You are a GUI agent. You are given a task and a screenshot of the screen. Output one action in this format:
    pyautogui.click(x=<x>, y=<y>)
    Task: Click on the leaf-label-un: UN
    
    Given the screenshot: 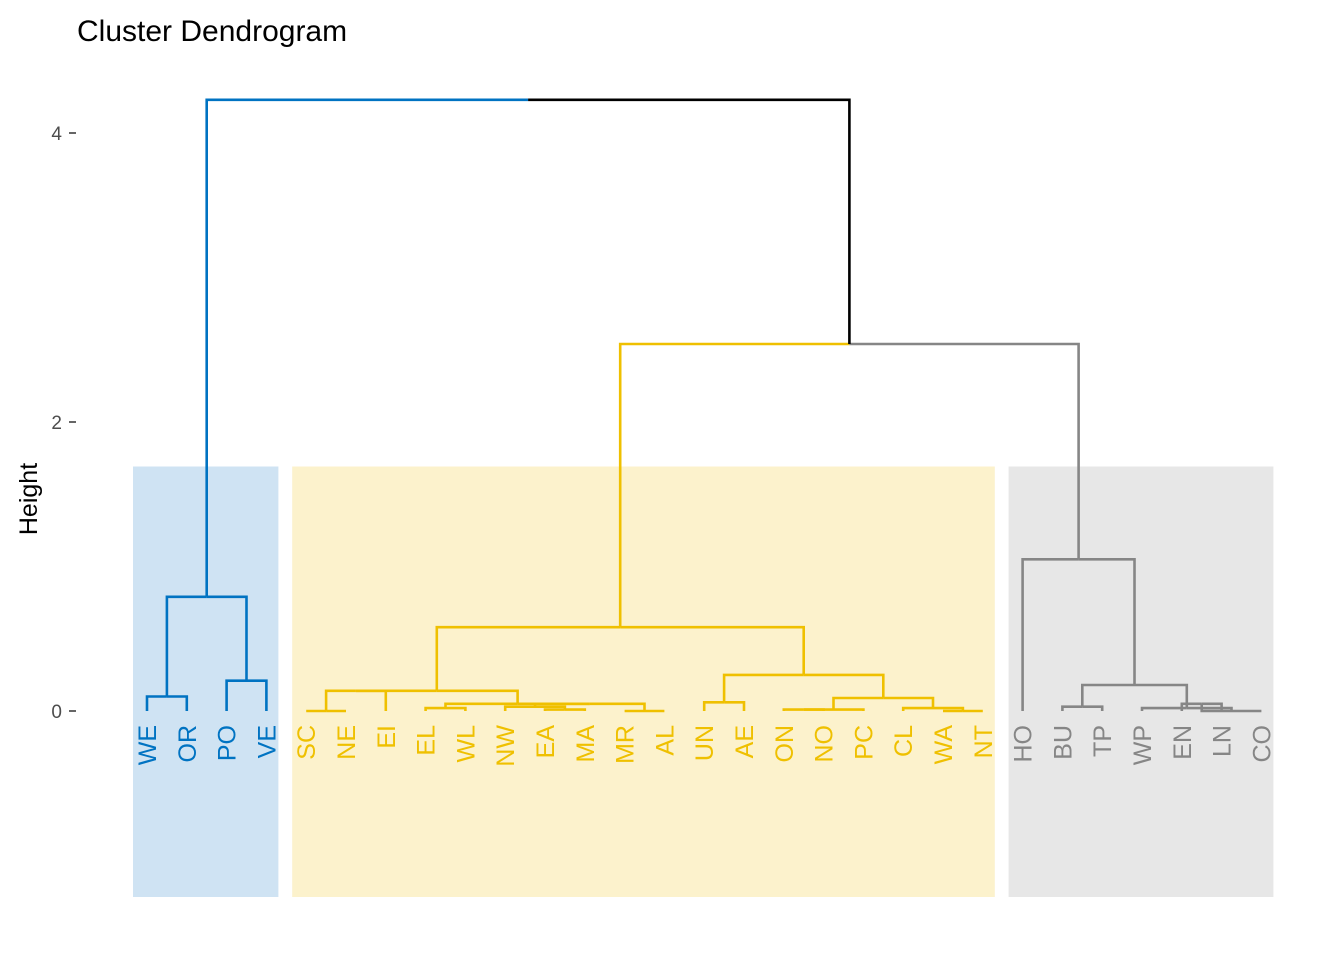 What is the action you would take?
    pyautogui.click(x=705, y=743)
    